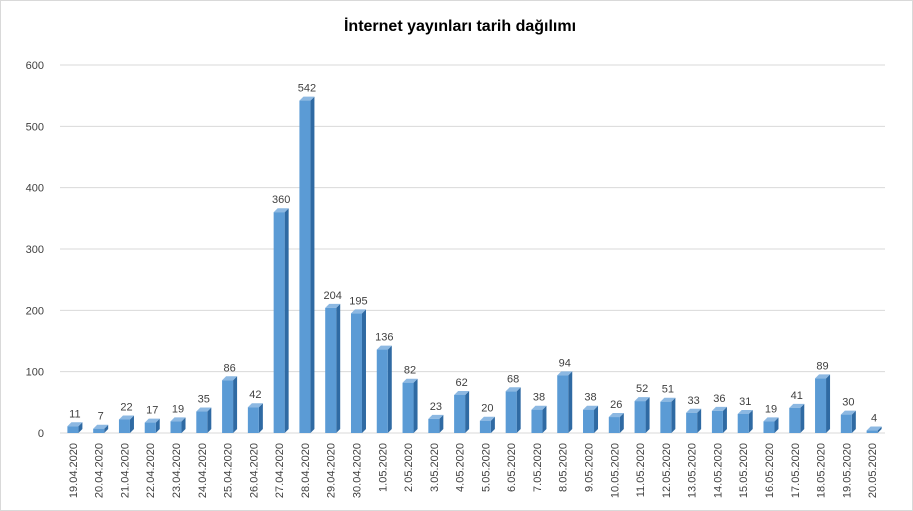  Describe the element at coordinates (694, 401) in the screenshot. I see `value-label: 33` at that location.